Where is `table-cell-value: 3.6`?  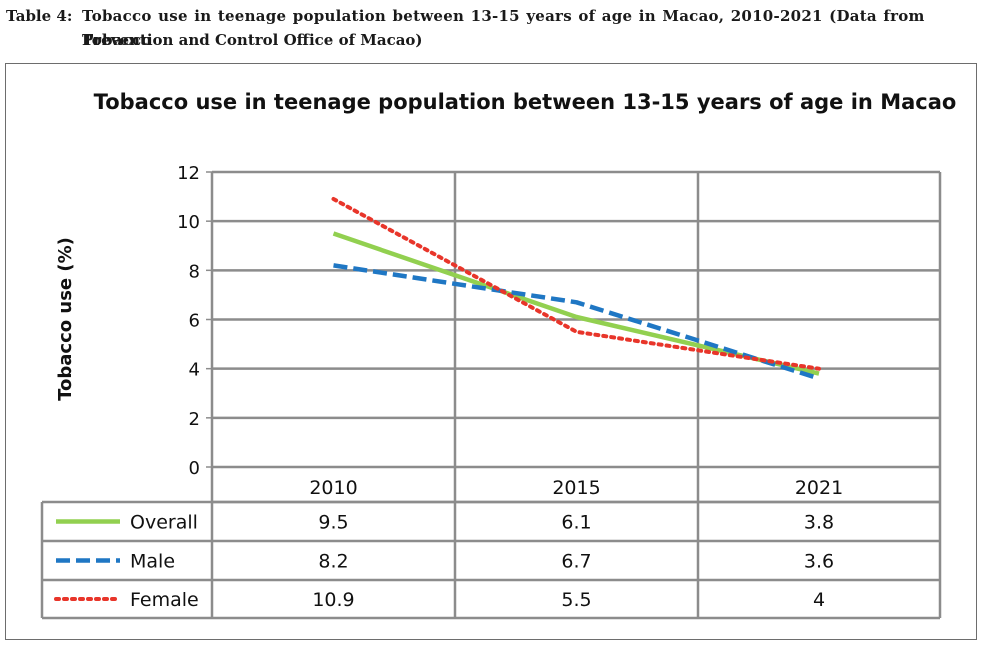 table-cell-value: 3.6 is located at coordinates (819, 562).